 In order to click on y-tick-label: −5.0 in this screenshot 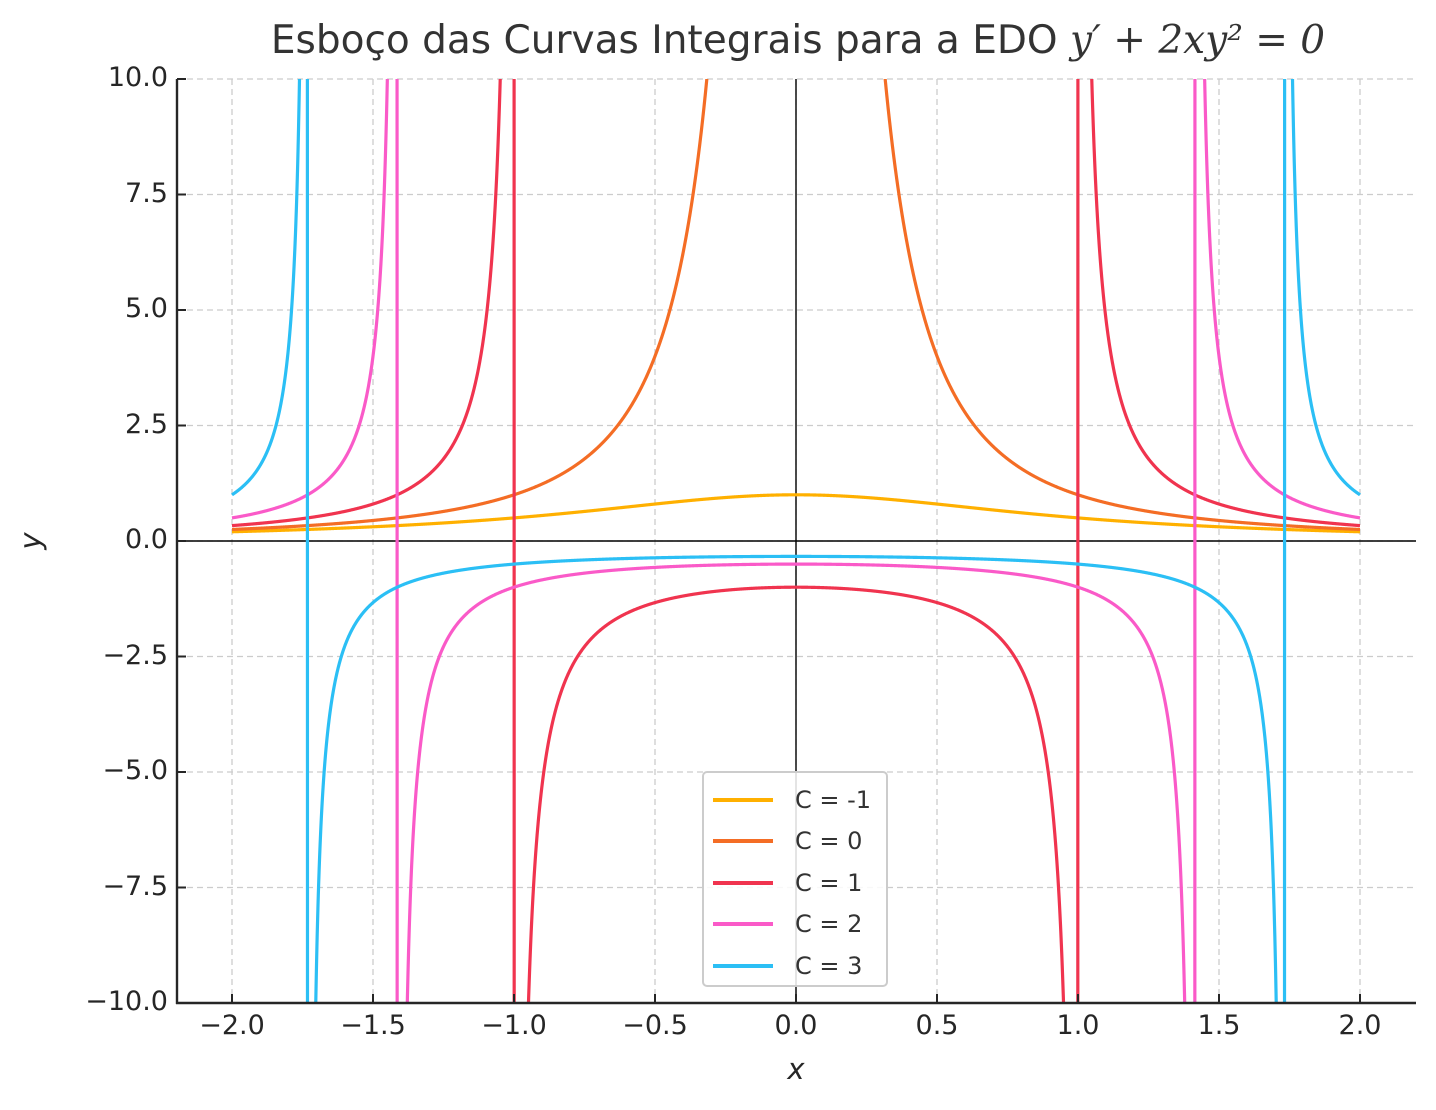, I will do `click(135, 770)`.